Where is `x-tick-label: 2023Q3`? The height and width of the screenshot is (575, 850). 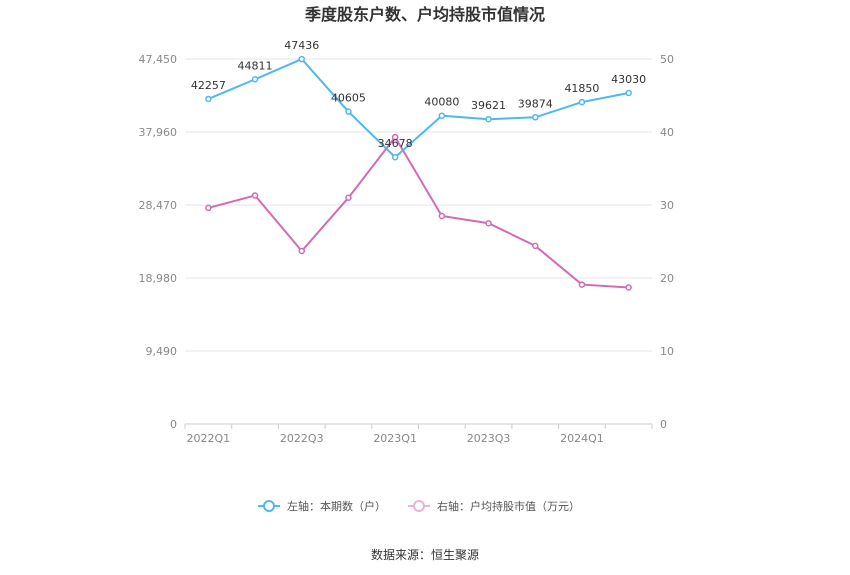
x-tick-label: 2023Q3 is located at coordinates (489, 438).